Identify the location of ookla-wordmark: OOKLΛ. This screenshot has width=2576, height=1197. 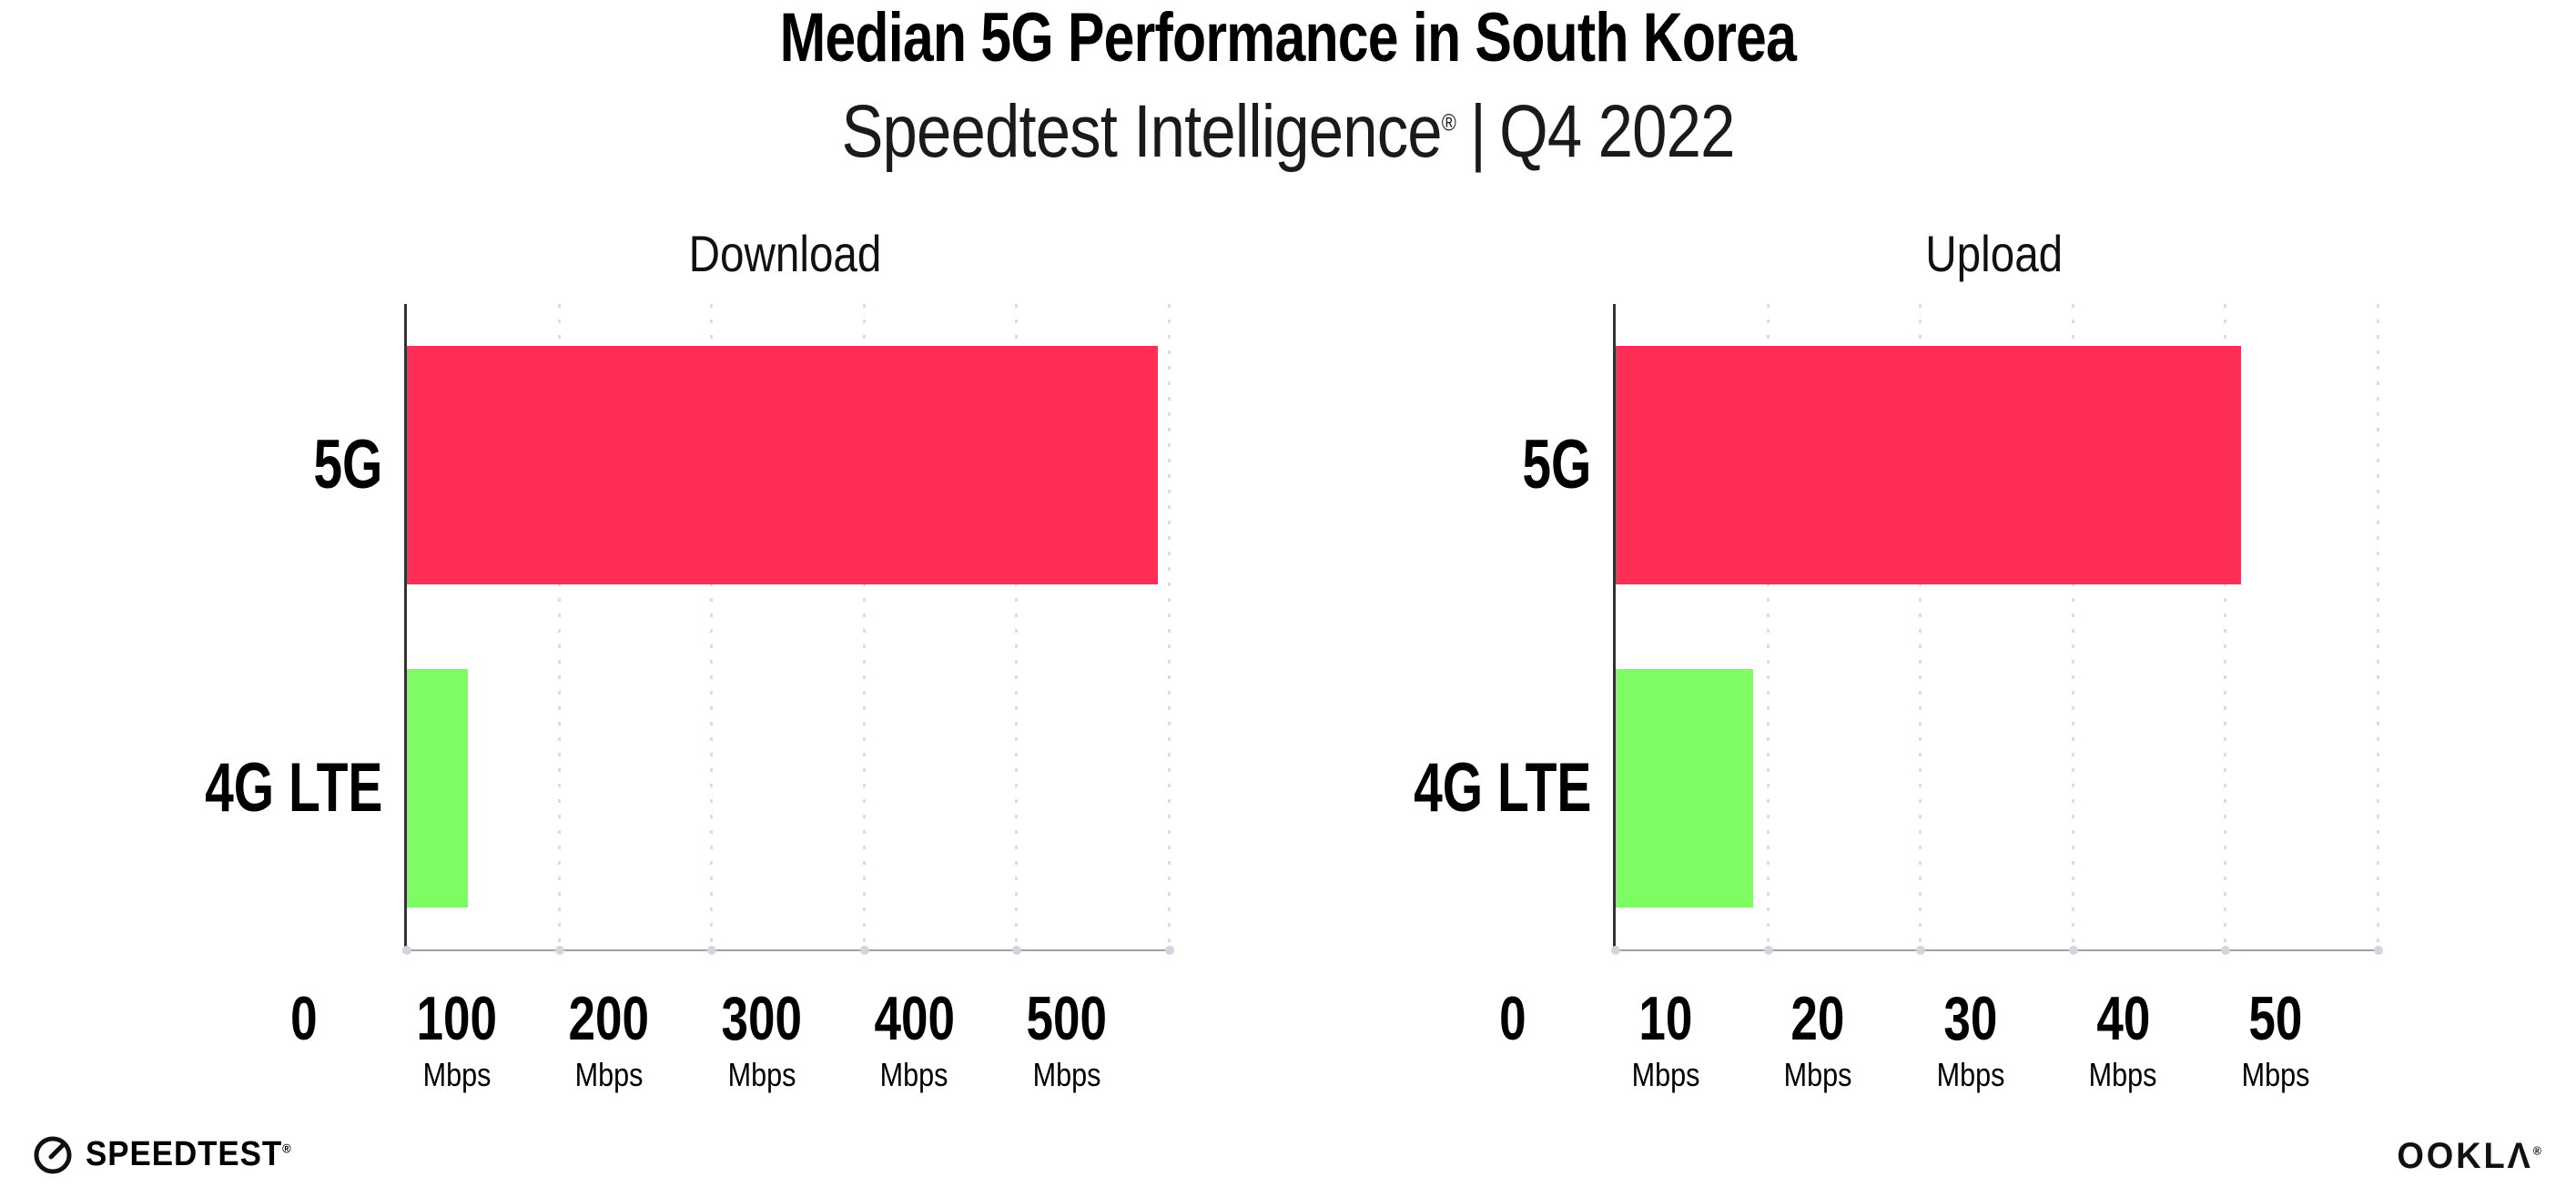
(2465, 1156).